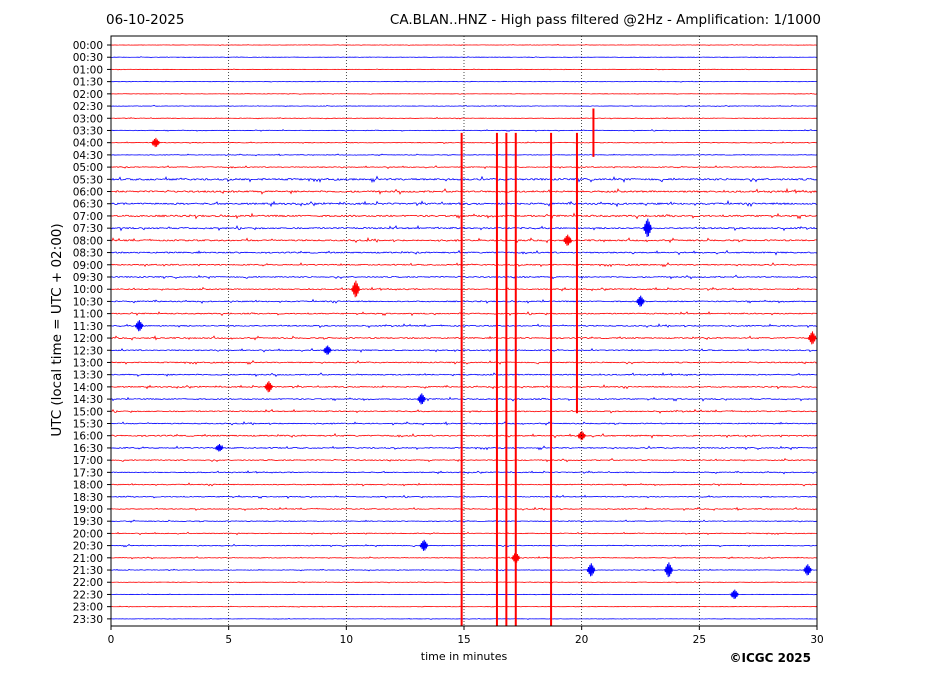 The width and height of the screenshot is (927, 696). Describe the element at coordinates (770, 658) in the screenshot. I see `copyright-label: ©ICGC 2025` at that location.